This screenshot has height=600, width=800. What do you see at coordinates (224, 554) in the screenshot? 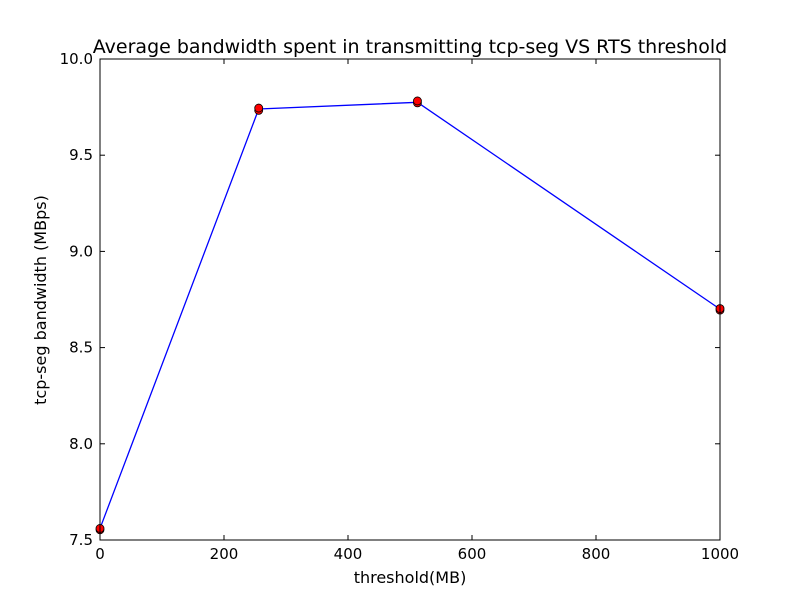
I see `x-tick-label: 200` at bounding box center [224, 554].